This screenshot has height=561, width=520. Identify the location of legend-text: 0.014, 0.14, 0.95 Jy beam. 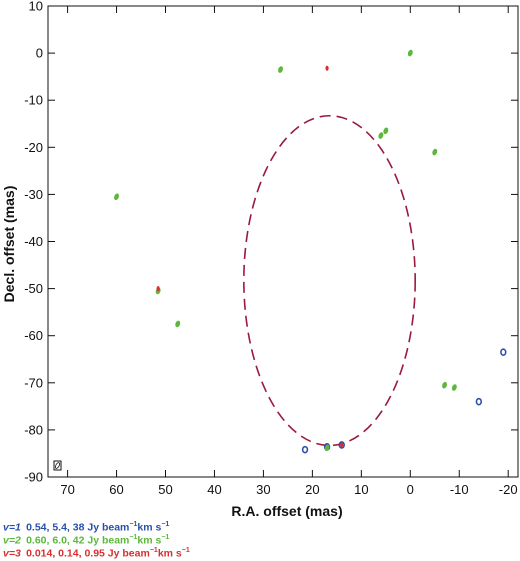
(85, 553).